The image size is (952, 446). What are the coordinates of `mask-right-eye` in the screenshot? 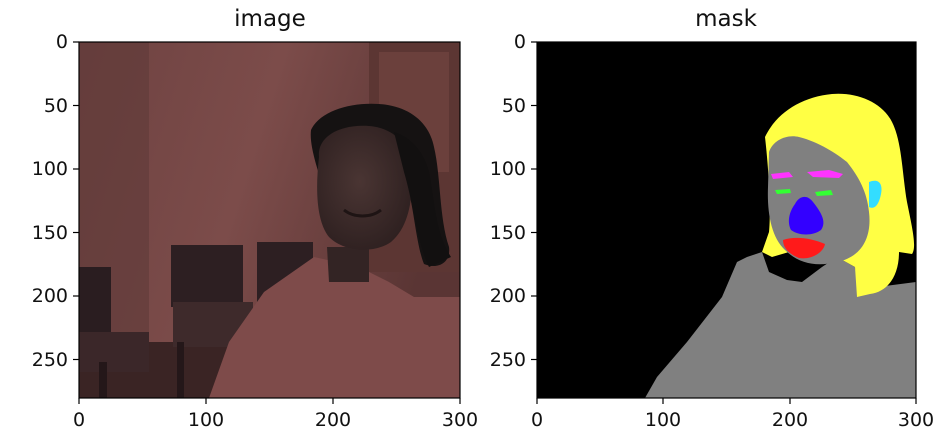 It's located at (824, 193).